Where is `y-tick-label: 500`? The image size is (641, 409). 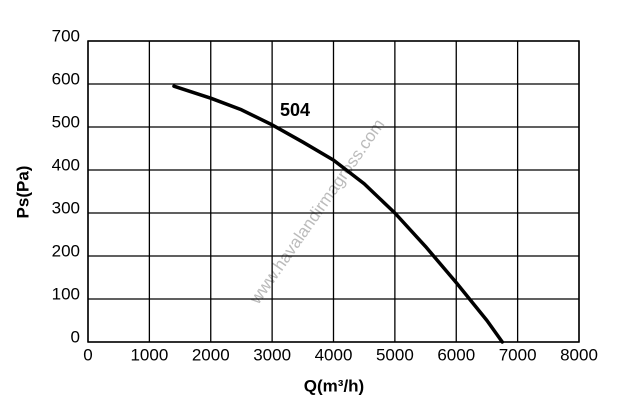
y-tick-label: 500 is located at coordinates (66, 121).